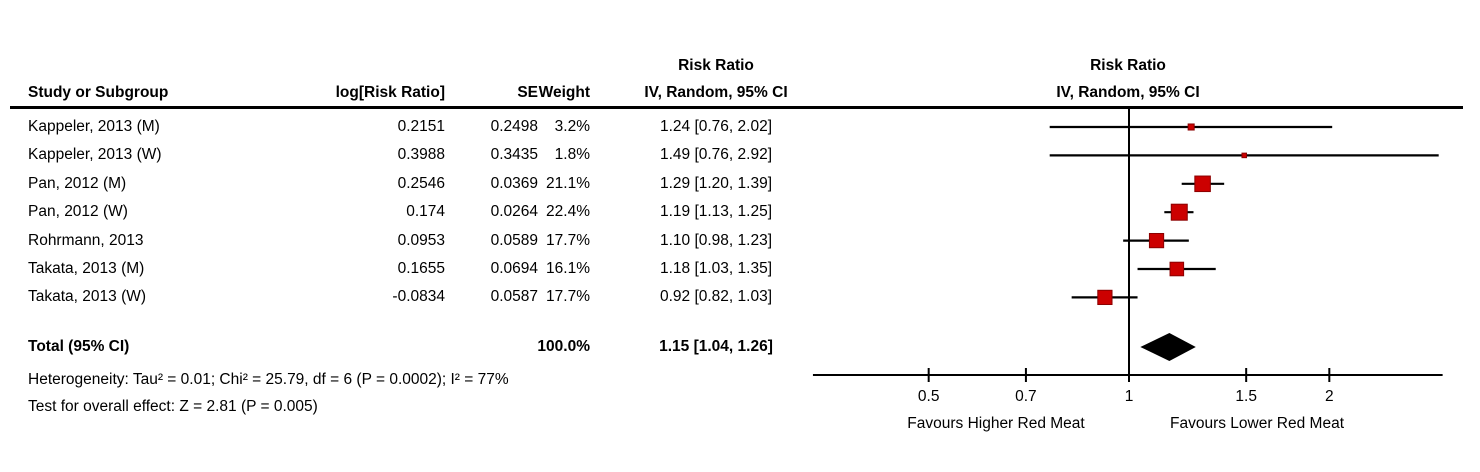 The height and width of the screenshot is (472, 1480). Describe the element at coordinates (716, 65) in the screenshot. I see `effect-column-header-line1: Risk Ratio` at that location.